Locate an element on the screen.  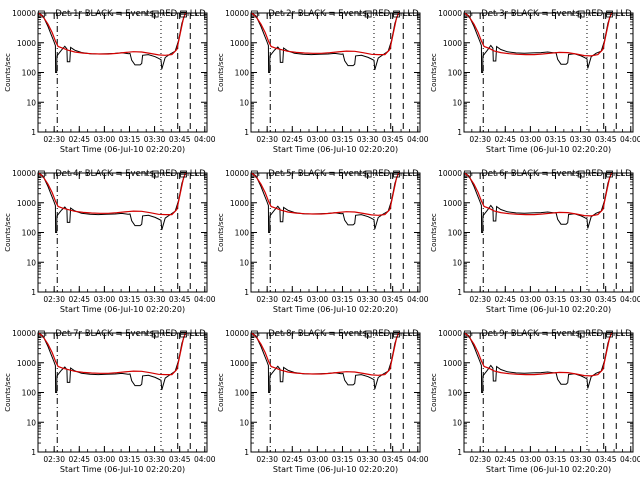
plot-title: Det 7r BLACK = Events, RED = LLD is located at coordinates (130, 334).